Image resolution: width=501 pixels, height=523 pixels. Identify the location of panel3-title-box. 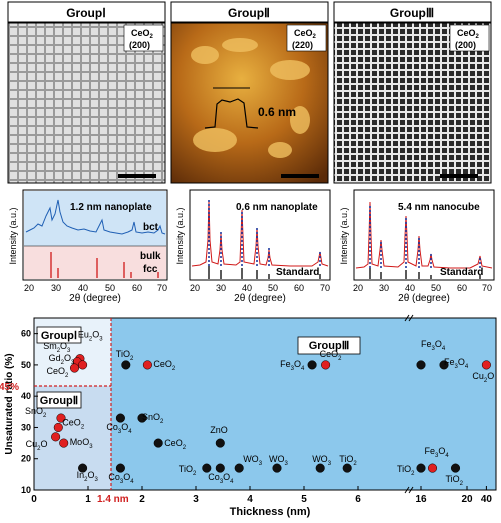
(412, 12).